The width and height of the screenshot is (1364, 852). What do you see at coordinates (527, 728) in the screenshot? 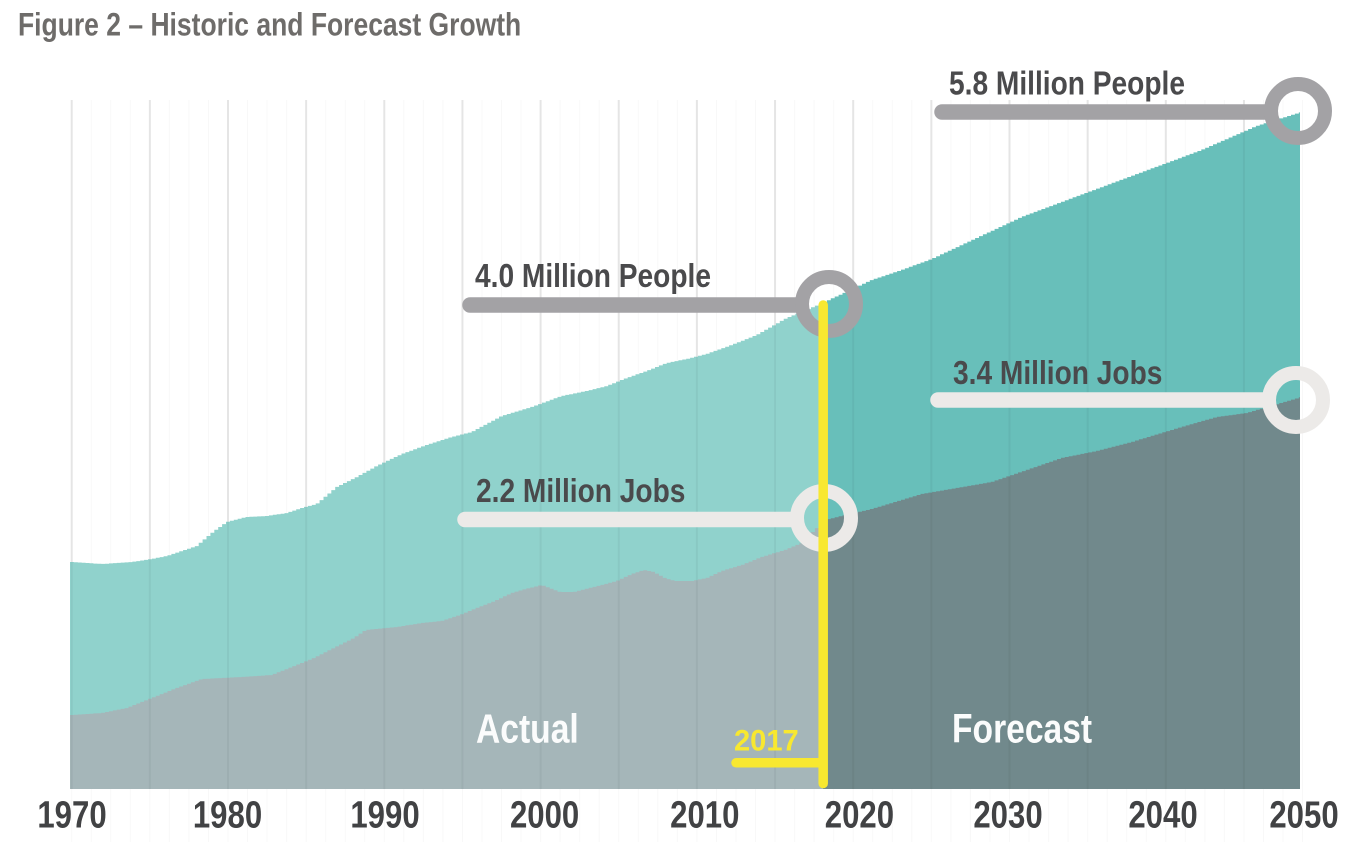
I see `svg-text: Actual` at bounding box center [527, 728].